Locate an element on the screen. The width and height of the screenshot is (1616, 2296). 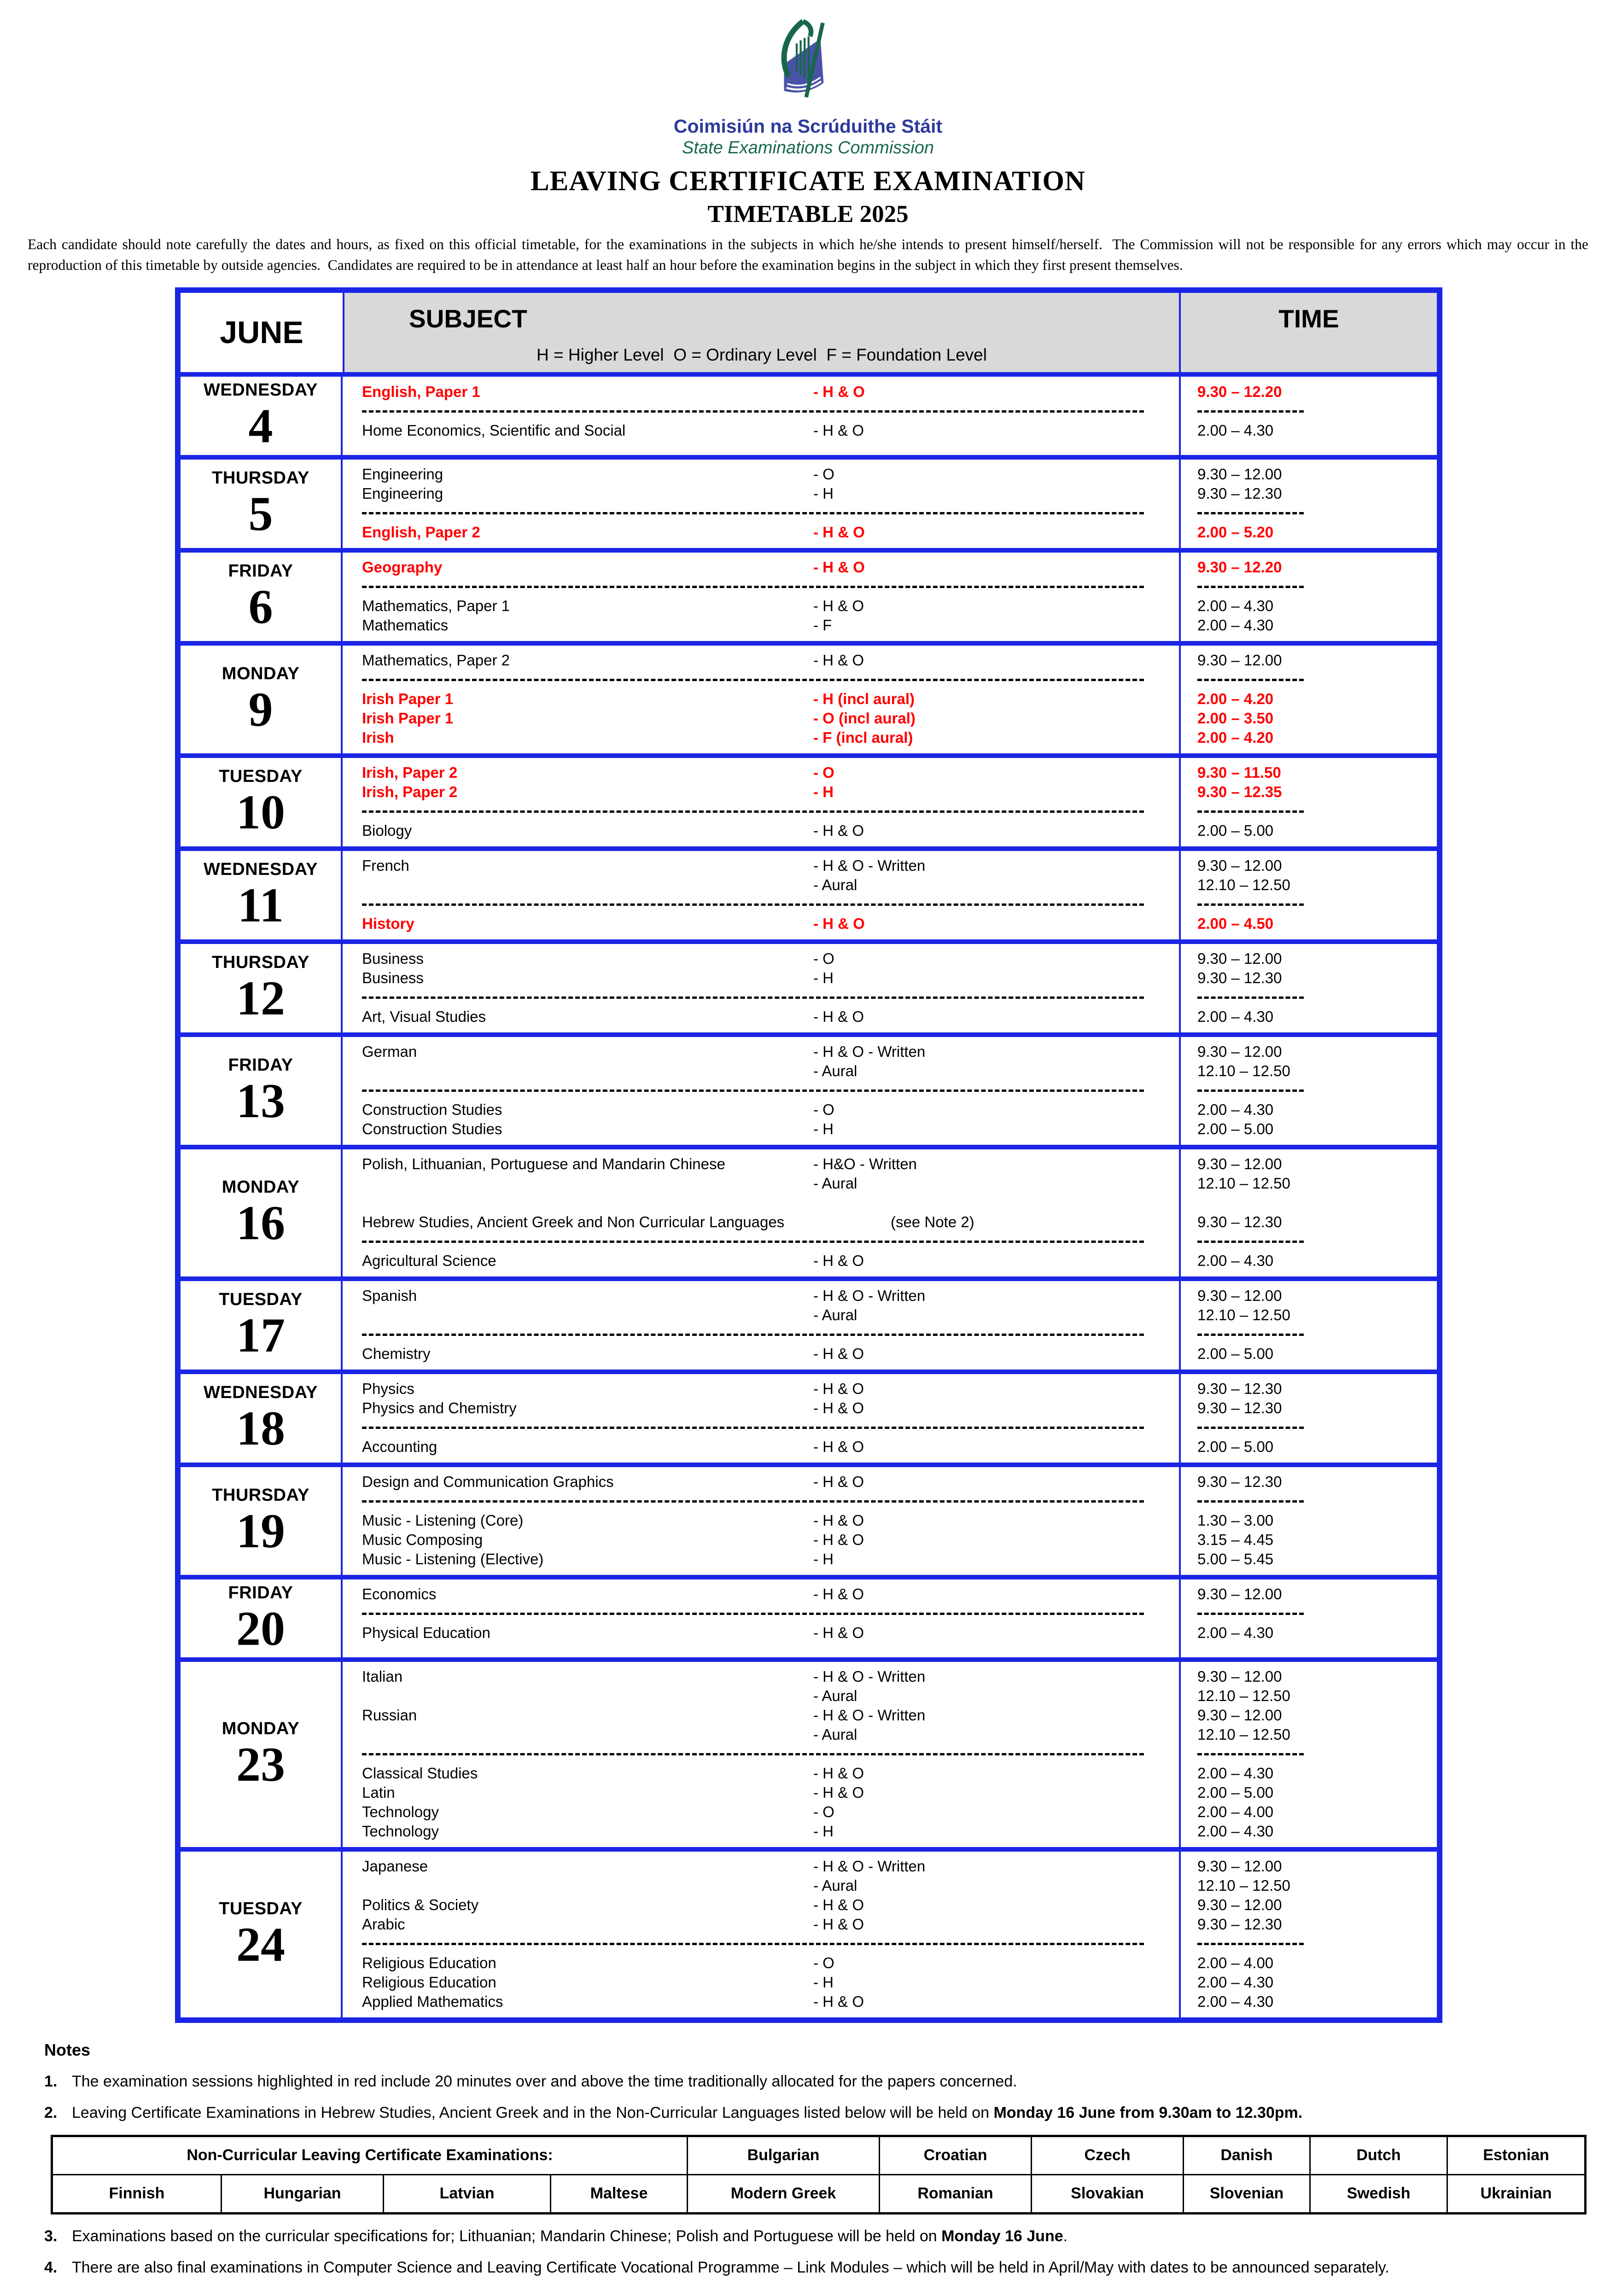
exam-time: 2.00 – 5.00 is located at coordinates (1236, 1447).